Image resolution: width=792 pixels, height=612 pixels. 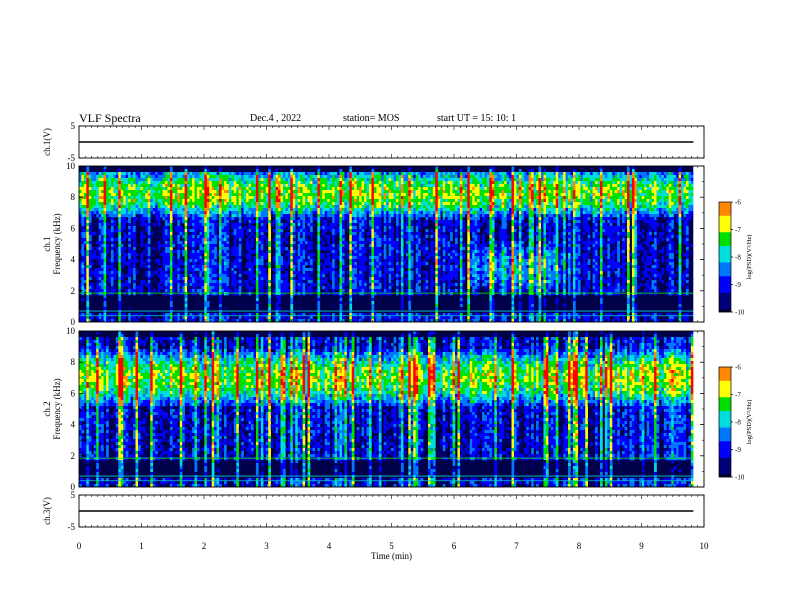 I want to click on ch1-voltage-y-tick-label: -5, so click(x=72, y=158).